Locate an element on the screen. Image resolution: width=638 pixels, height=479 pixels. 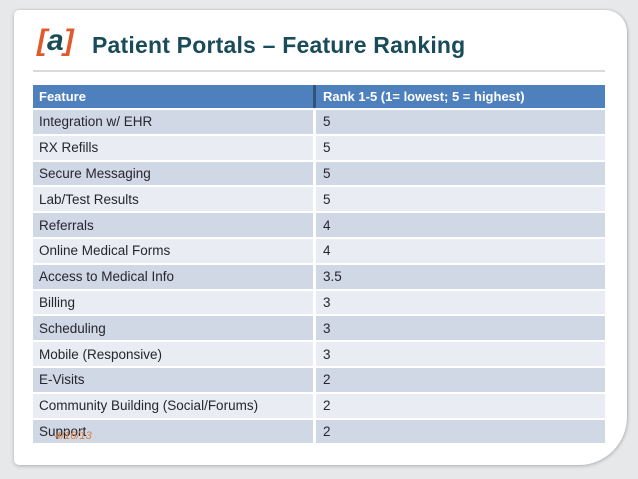
feature-cell: E-Visits is located at coordinates (173, 379).